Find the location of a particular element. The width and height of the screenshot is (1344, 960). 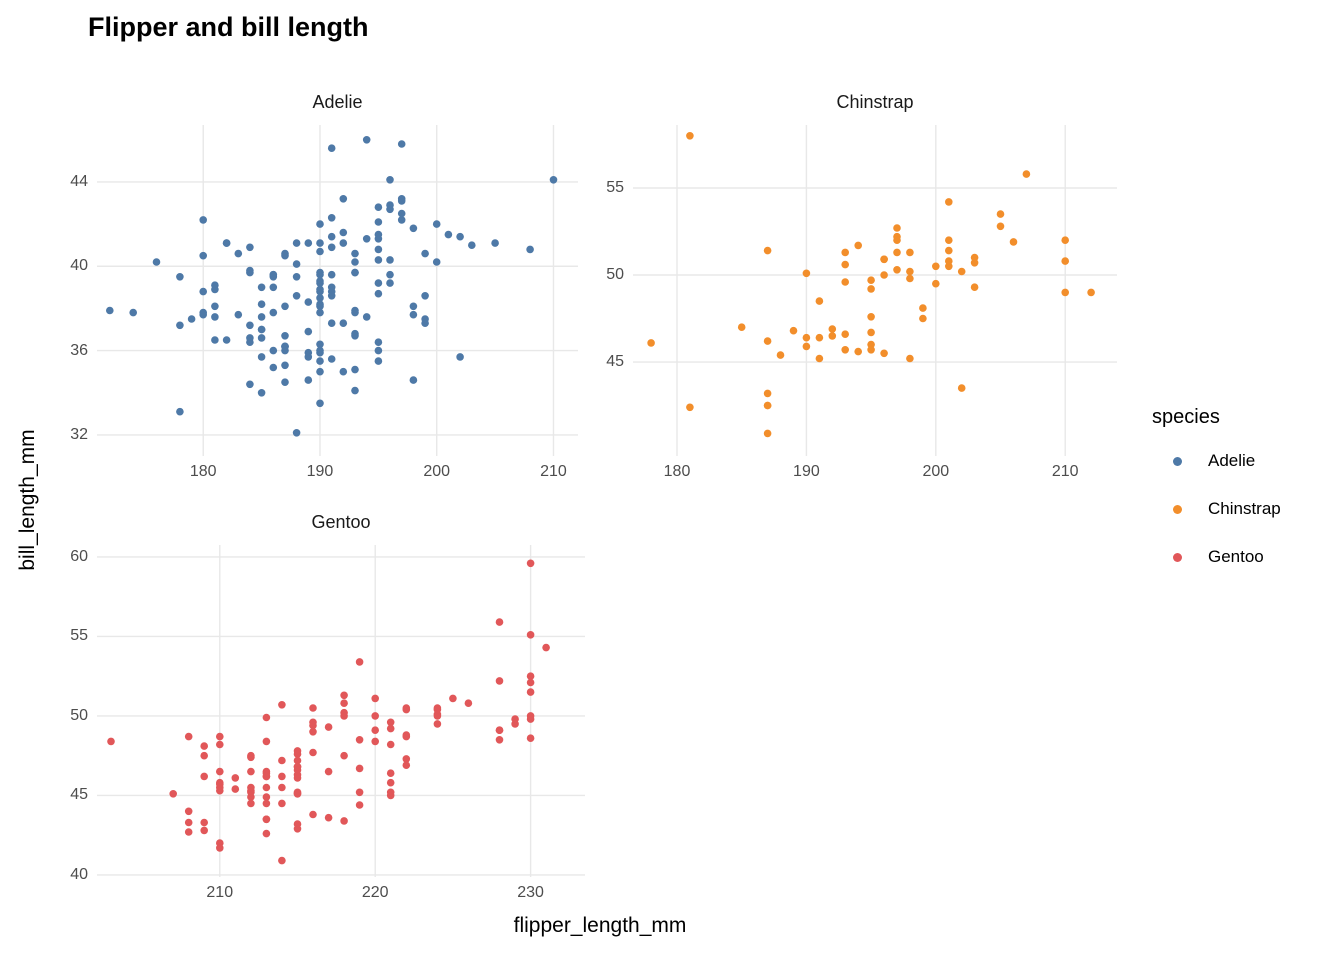

scatter-panel-adelie is located at coordinates (337, 290).